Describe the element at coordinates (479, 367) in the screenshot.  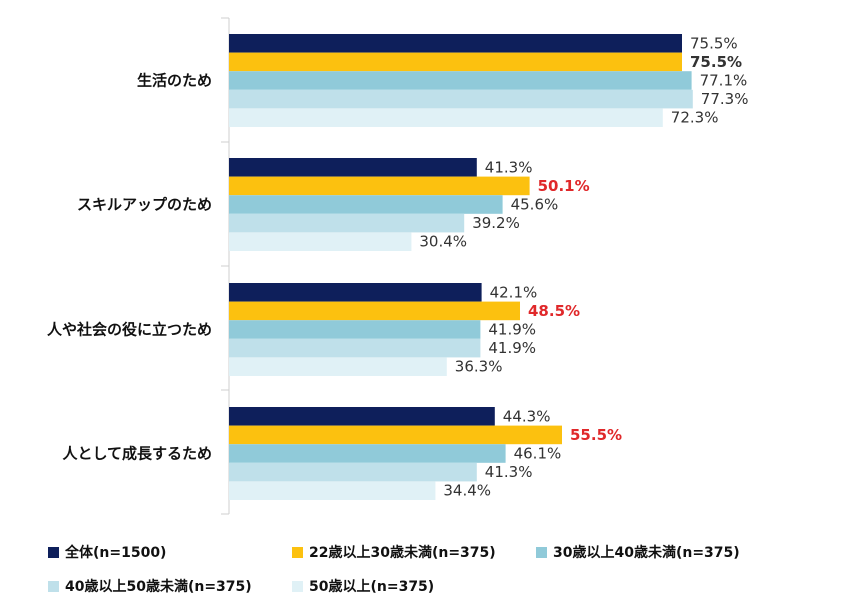
I see `data-label: 36.3%` at that location.